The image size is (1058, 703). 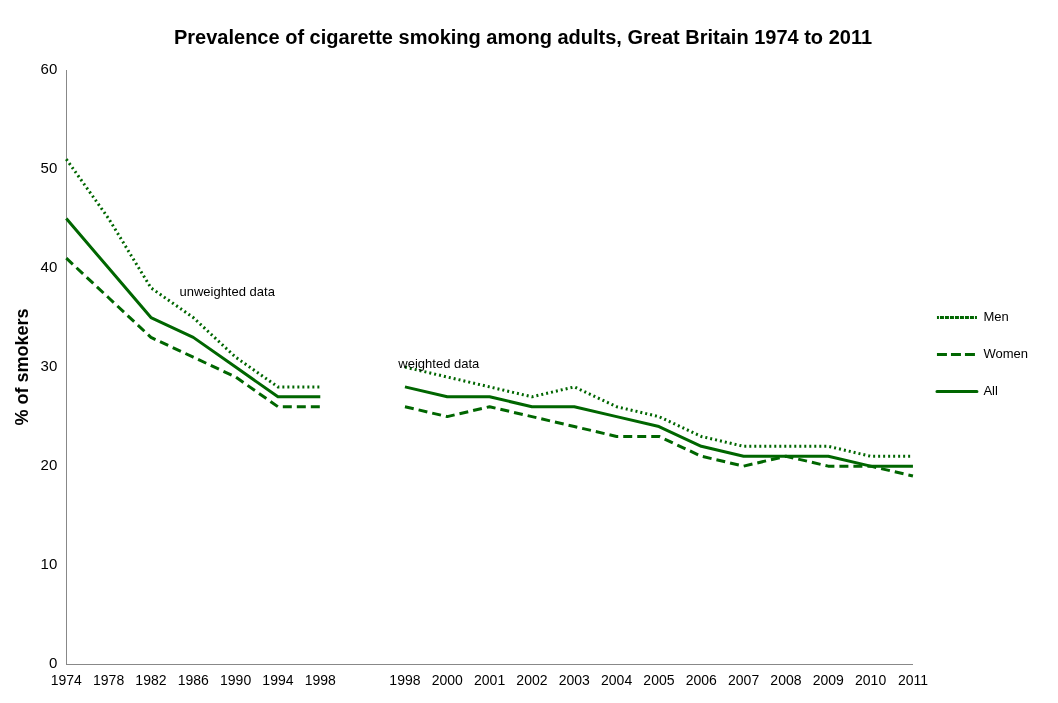 What do you see at coordinates (786, 680) in the screenshot?
I see `x-tick-label: 2008` at bounding box center [786, 680].